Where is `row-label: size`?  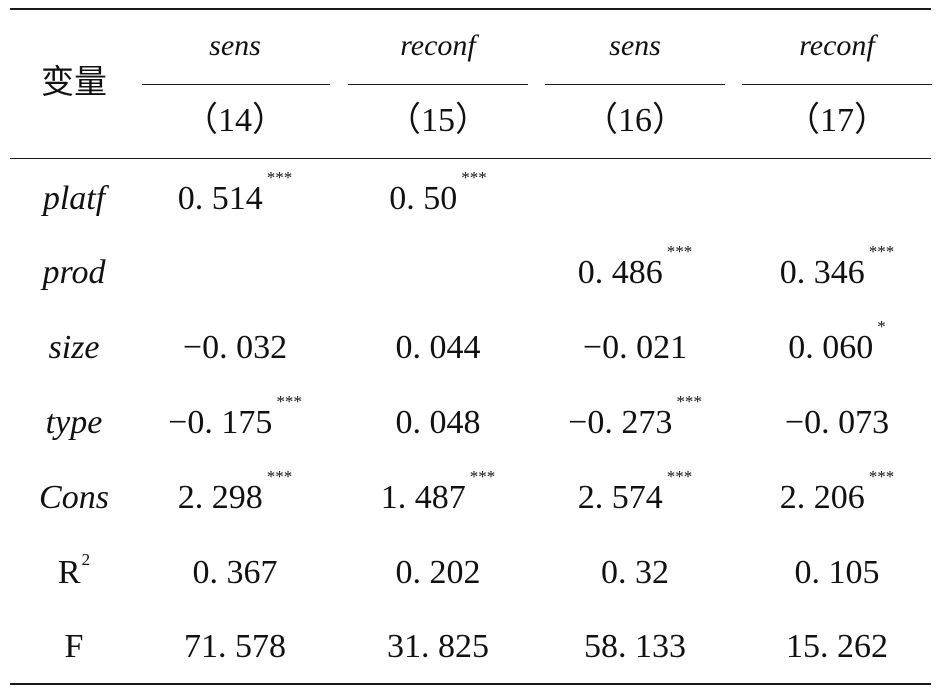
row-label: size is located at coordinates (74, 348).